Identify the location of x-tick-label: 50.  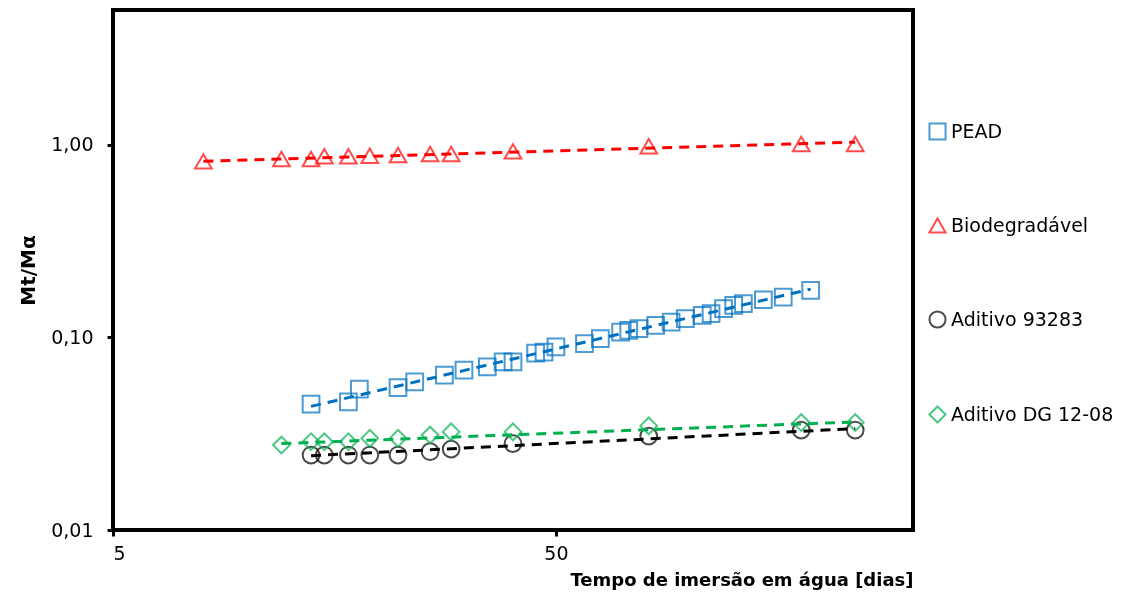
(556, 552).